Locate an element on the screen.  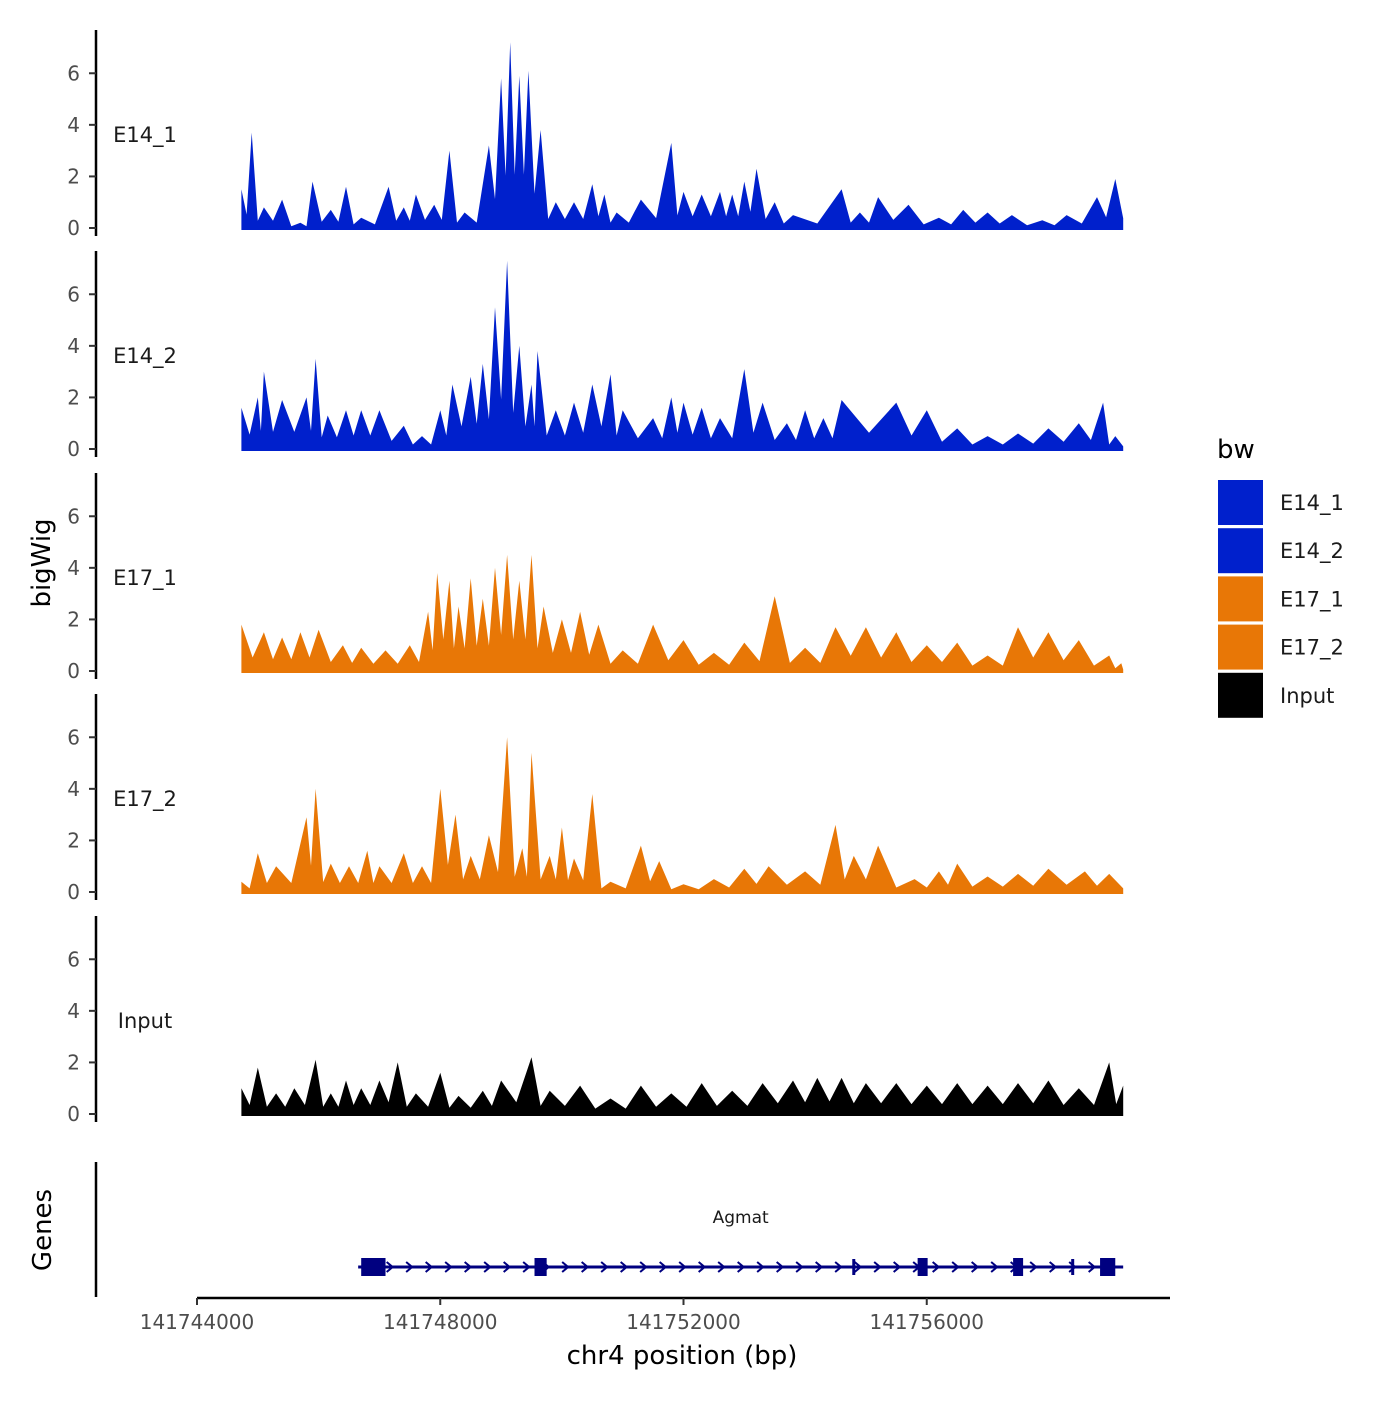
x-axis-title: chr4 position (bp) is located at coordinates (682, 1356).